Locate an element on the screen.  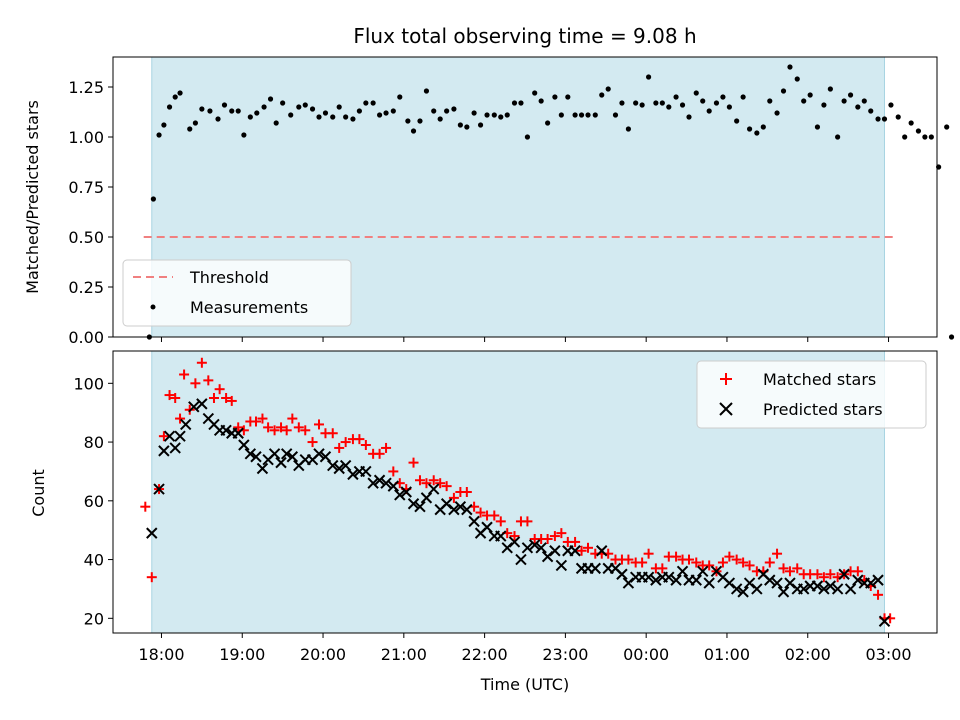
bottom-y-tick-label: 100 is located at coordinates (88, 383).